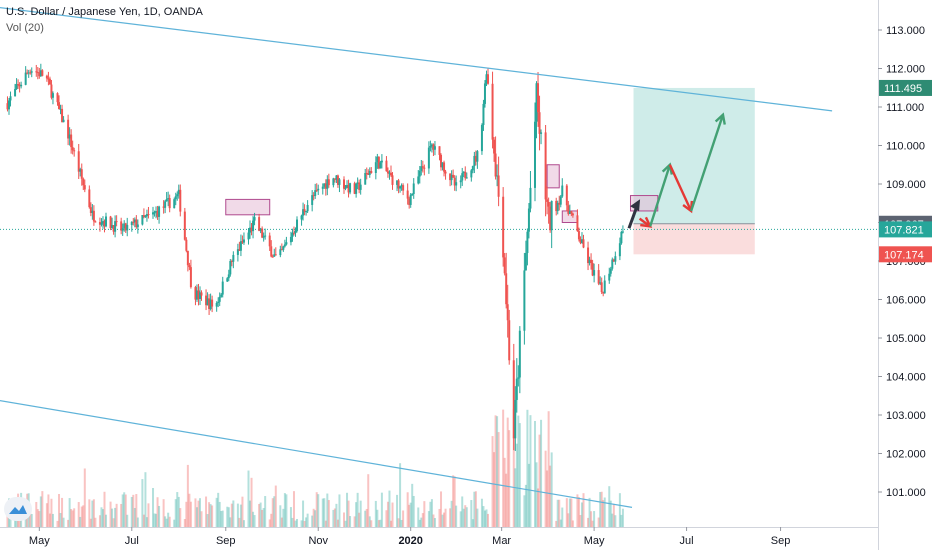  What do you see at coordinates (635, 205) in the screenshot?
I see `current-move-arrowhead` at bounding box center [635, 205].